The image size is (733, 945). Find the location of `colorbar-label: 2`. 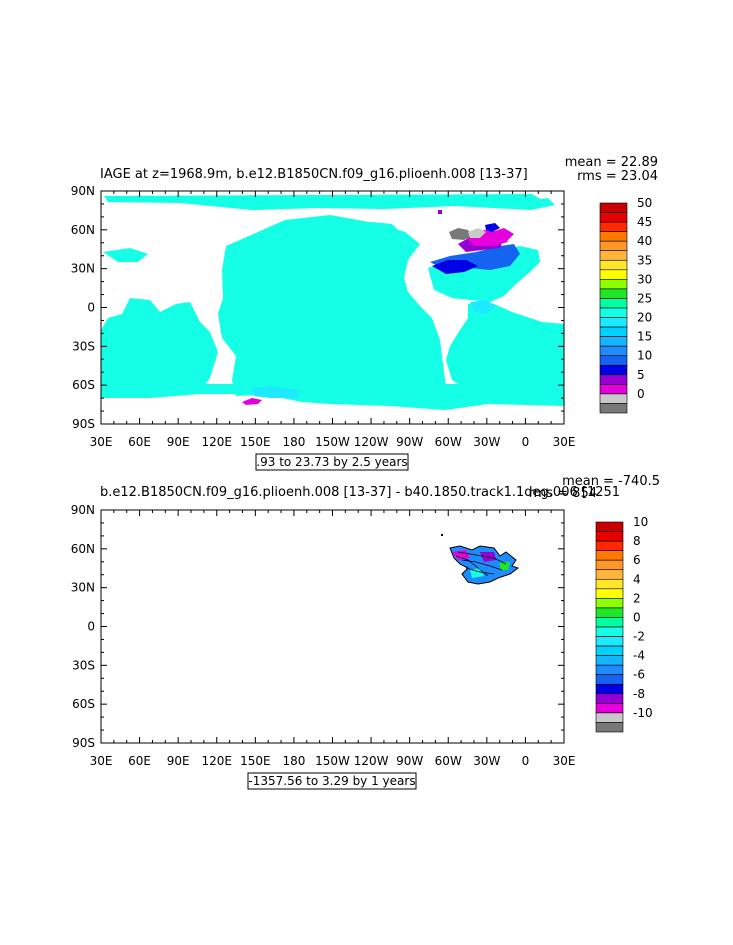

colorbar-label: 2 is located at coordinates (637, 598).